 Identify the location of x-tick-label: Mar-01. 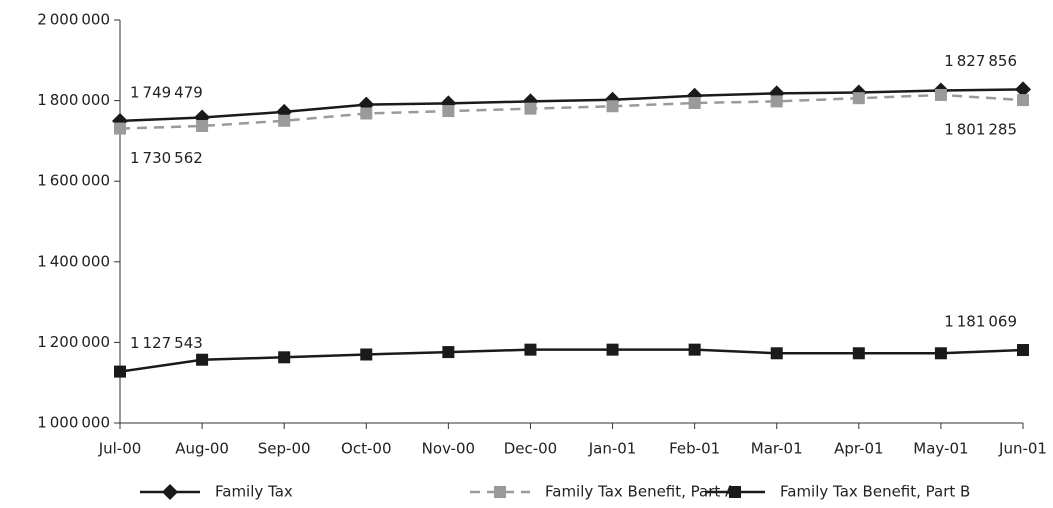
(777, 449).